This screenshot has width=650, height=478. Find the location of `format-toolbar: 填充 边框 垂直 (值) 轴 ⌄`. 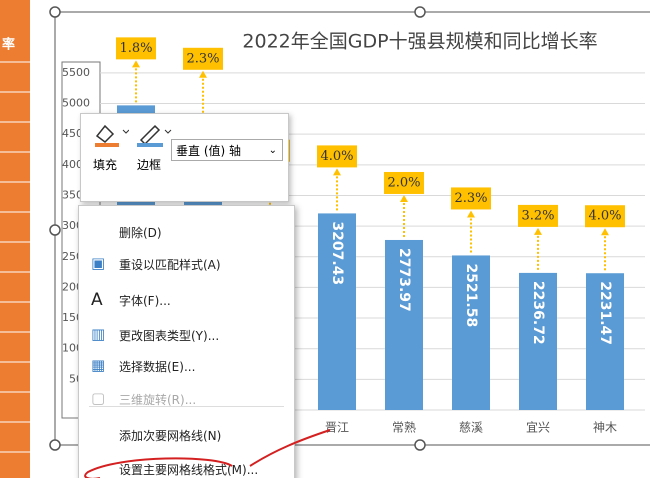

format-toolbar: 填充 边框 垂直 (值) 轴 ⌄ is located at coordinates (184, 157).